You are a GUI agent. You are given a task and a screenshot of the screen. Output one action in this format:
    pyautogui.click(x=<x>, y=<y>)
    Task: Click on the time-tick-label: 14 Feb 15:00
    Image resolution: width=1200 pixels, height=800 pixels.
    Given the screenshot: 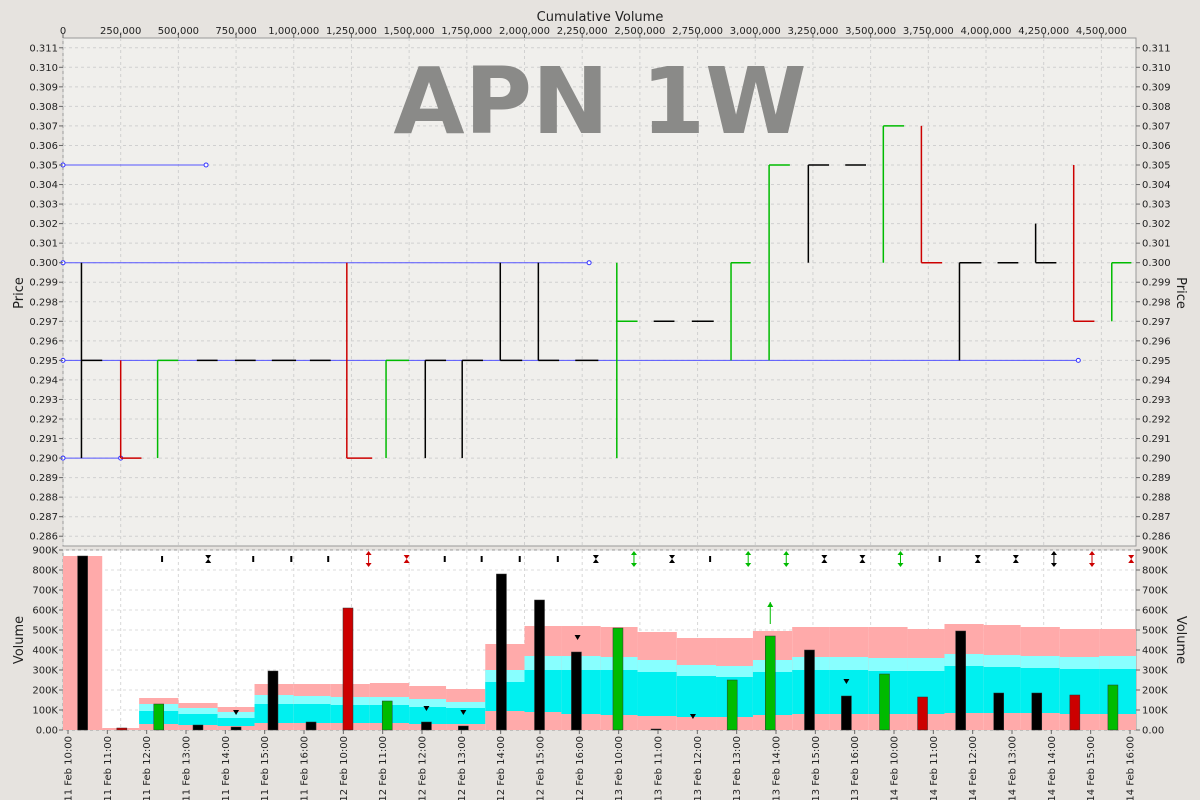 What is the action you would take?
    pyautogui.click(x=1091, y=768)
    